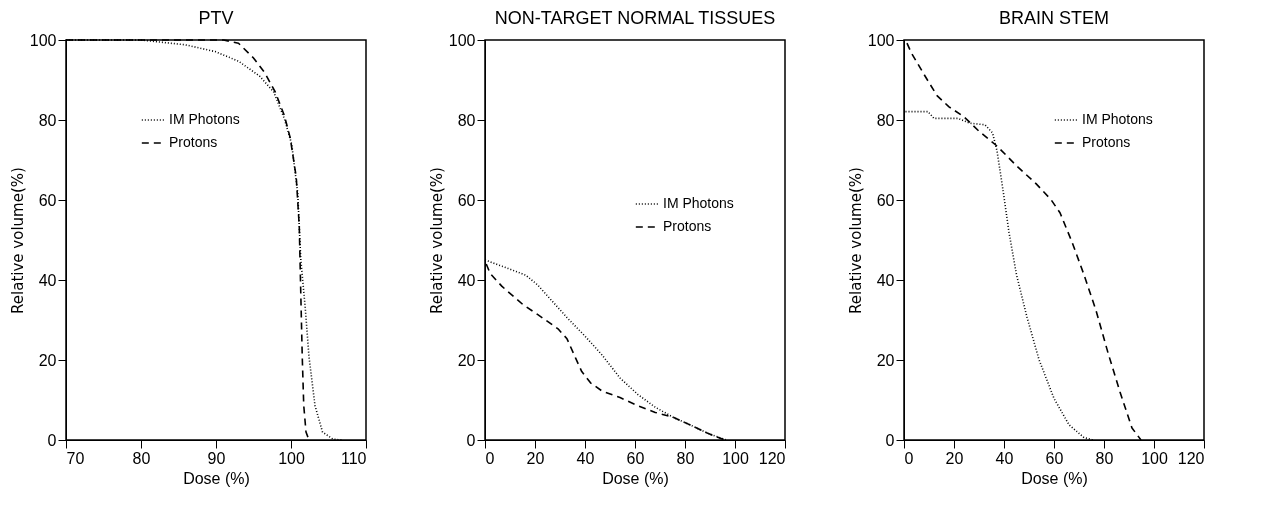 This screenshot has height=528, width=1285. I want to click on chart-title: BRAIN STEM, so click(1054, 18).